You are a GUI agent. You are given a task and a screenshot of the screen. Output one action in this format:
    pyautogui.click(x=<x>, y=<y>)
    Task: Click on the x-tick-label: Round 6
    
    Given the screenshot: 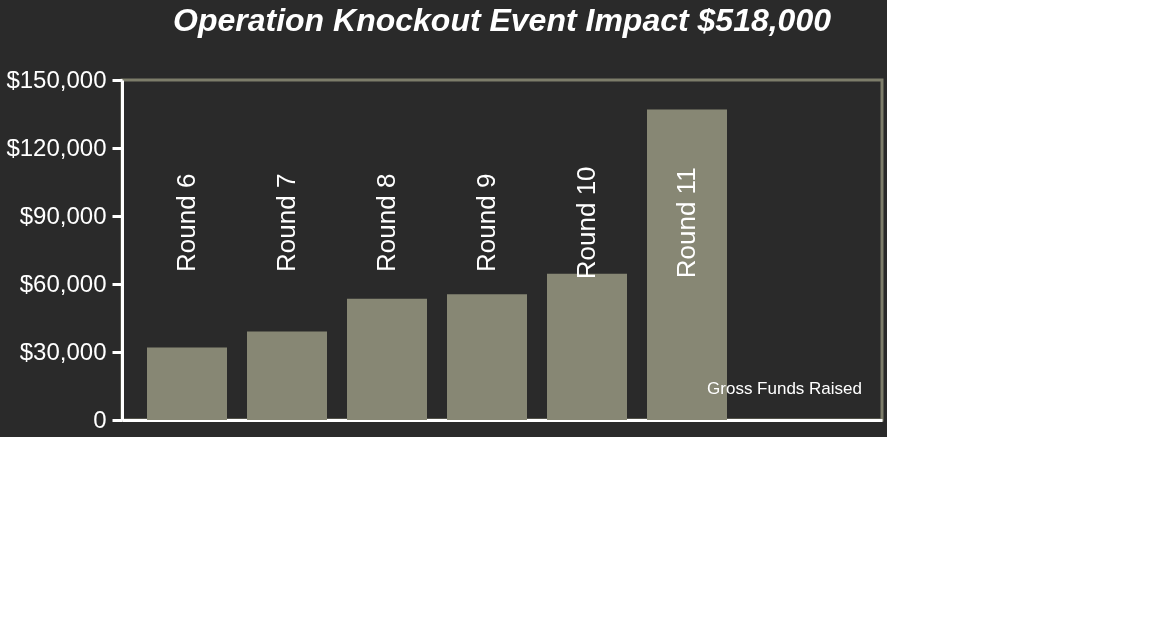 What is the action you would take?
    pyautogui.click(x=186, y=222)
    